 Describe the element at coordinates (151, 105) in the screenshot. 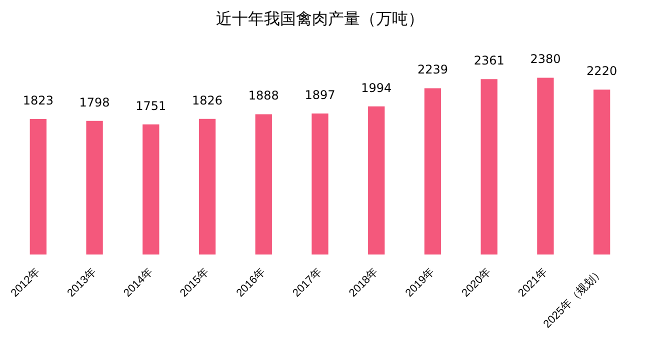

I see `data-label: 1751` at that location.